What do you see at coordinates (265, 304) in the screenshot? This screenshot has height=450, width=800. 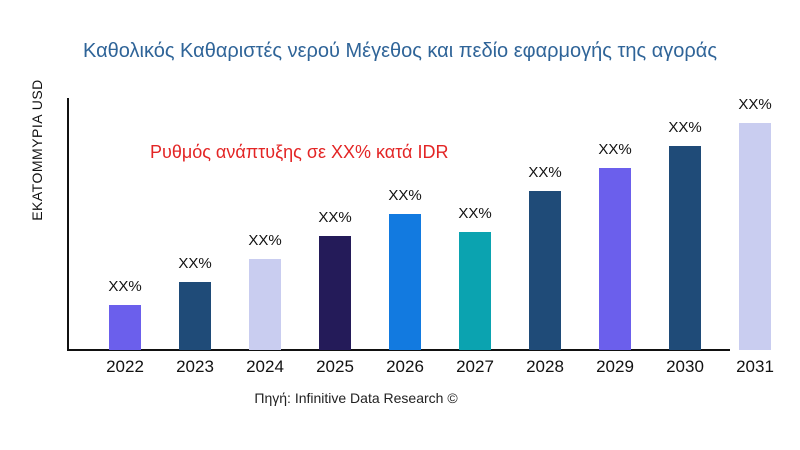 I see `bar-2024` at bounding box center [265, 304].